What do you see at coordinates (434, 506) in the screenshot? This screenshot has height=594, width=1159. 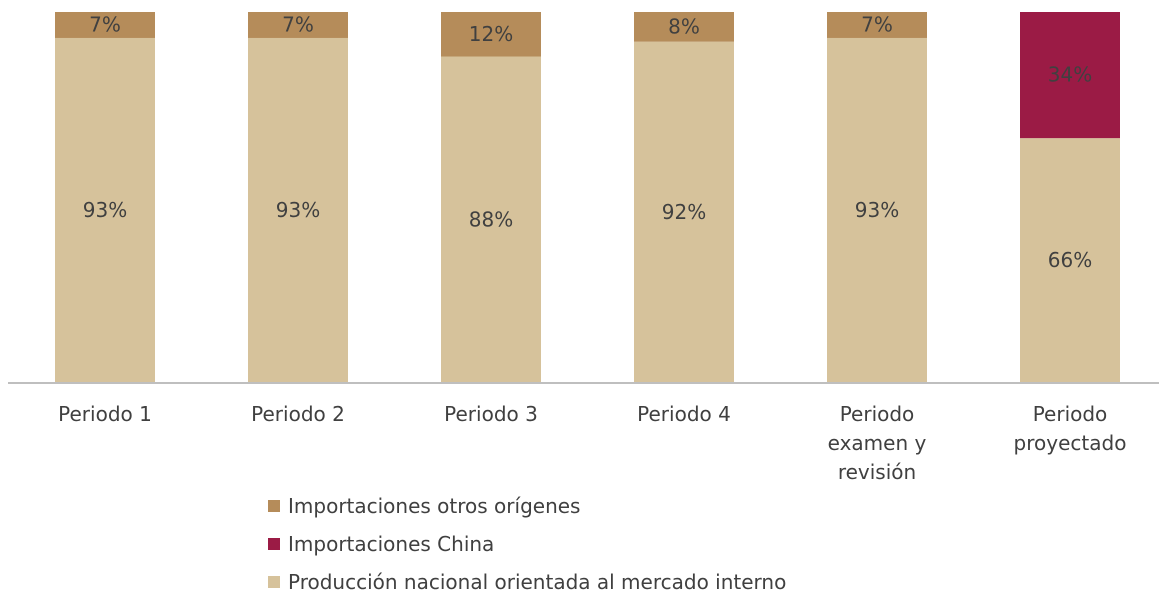 I see `legend-label: Importaciones otros orígenes` at bounding box center [434, 506].